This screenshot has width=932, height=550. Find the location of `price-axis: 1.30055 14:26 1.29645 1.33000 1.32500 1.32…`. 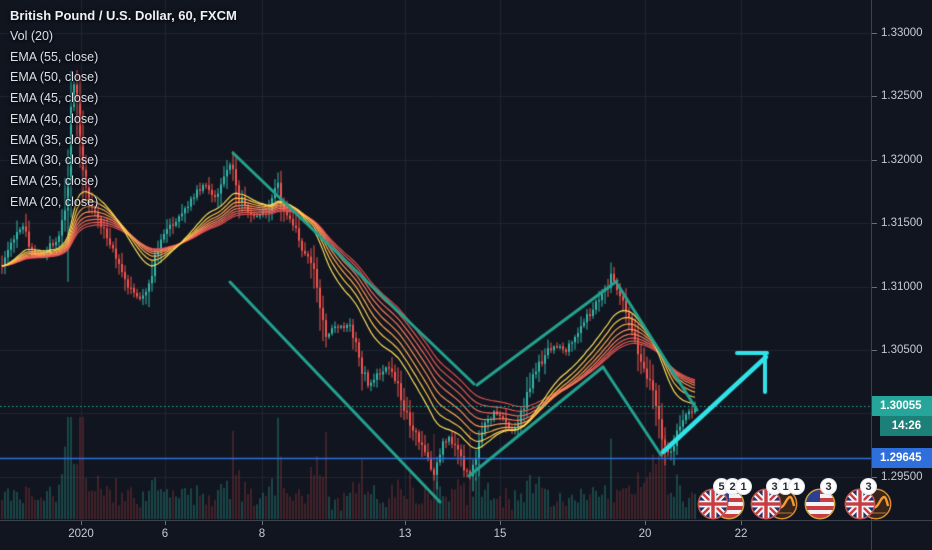

price-axis: 1.30055 14:26 1.29645 1.33000 1.32500 1.32… is located at coordinates (901, 260).